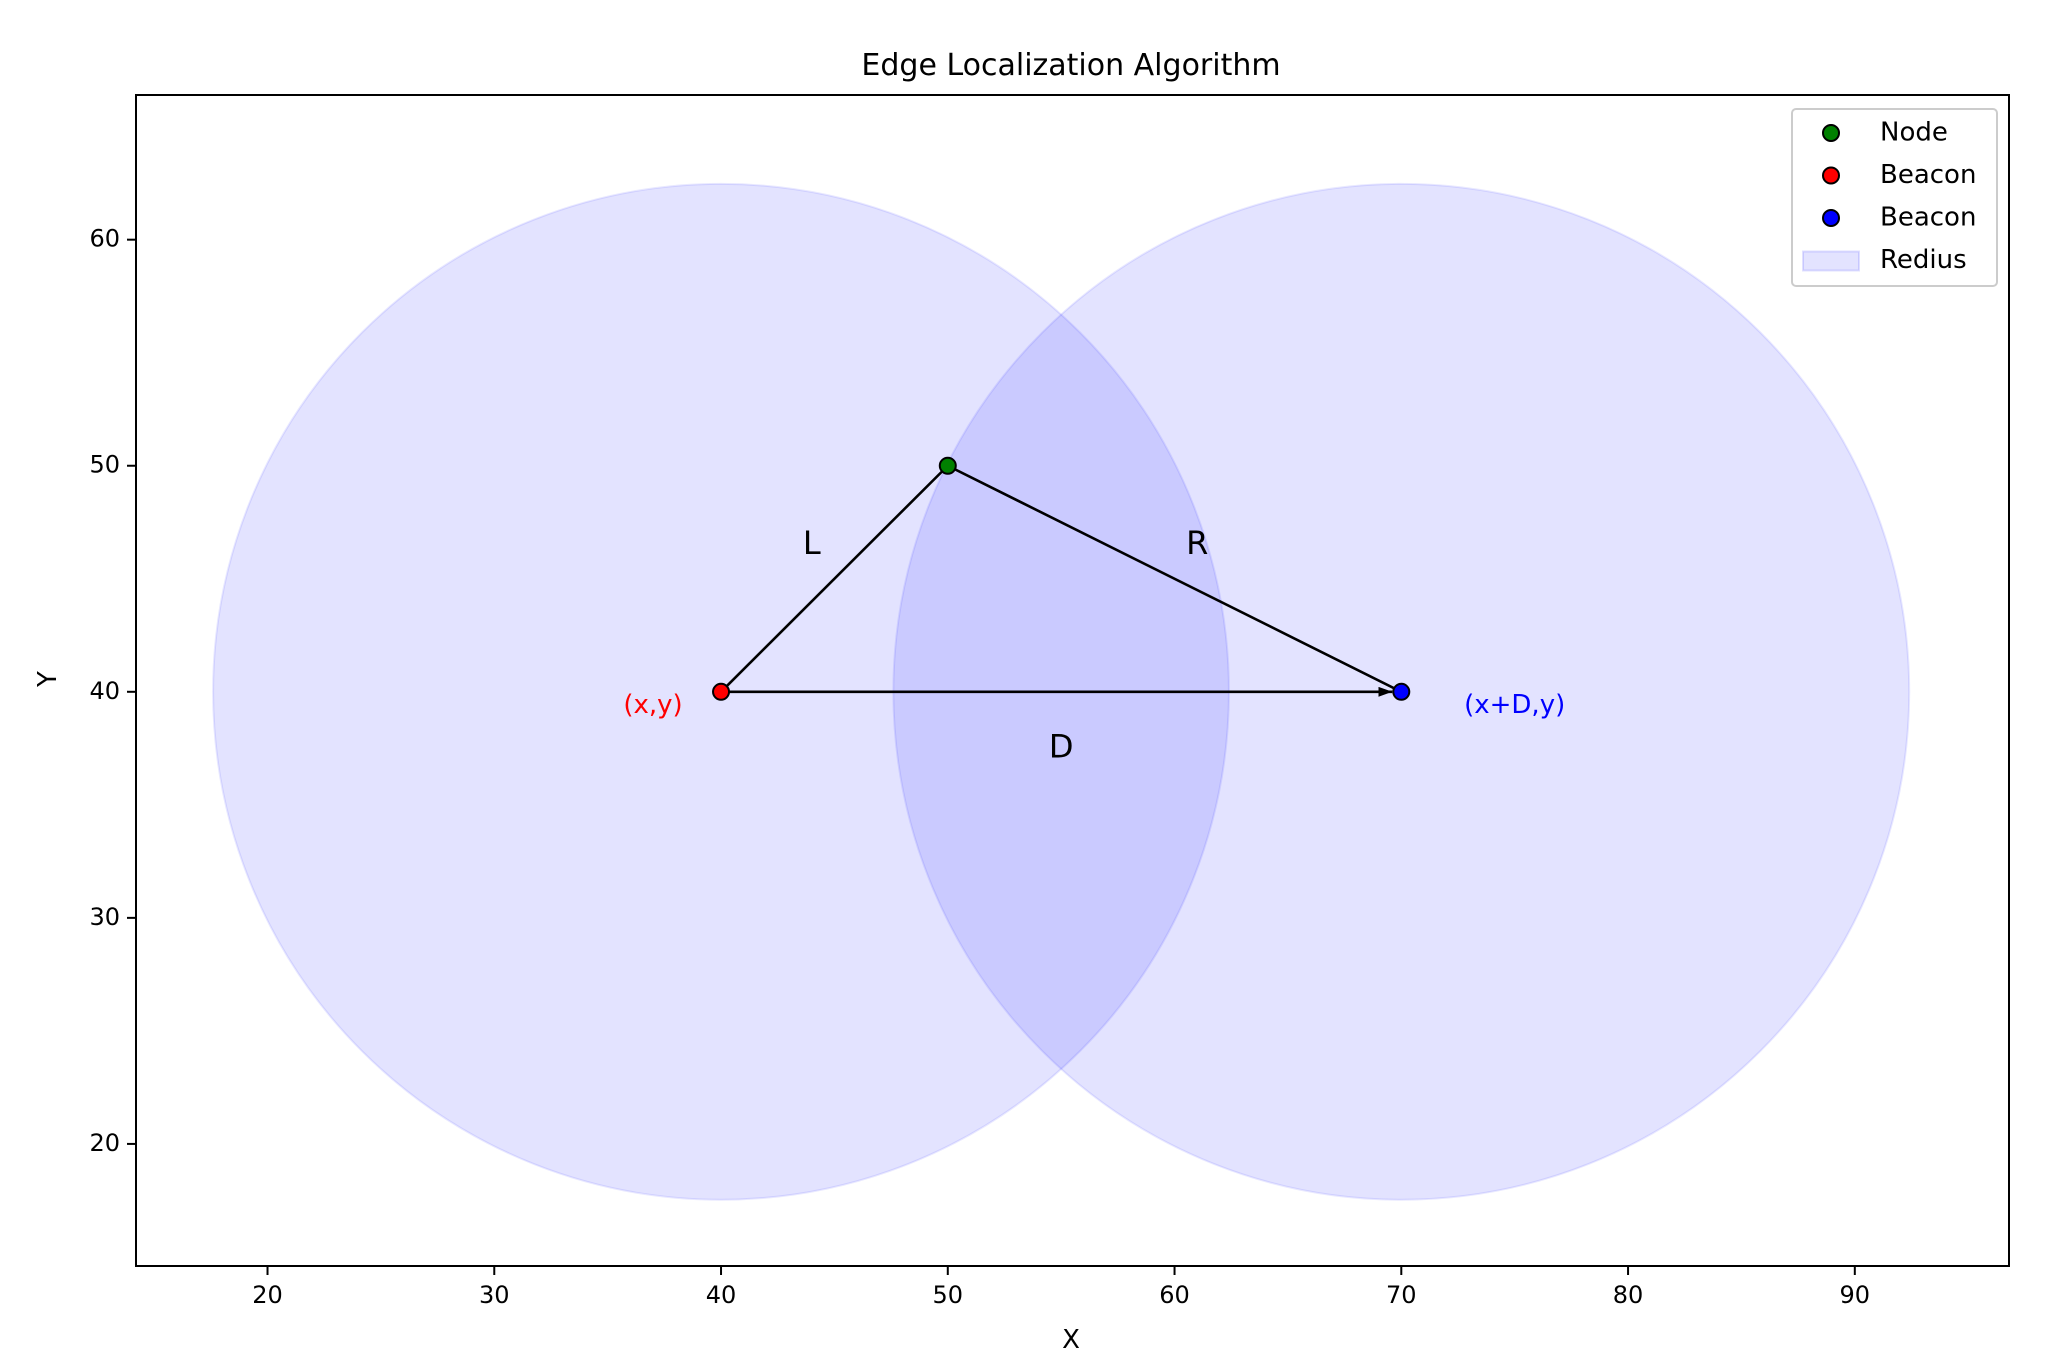 The image size is (2061, 1350). I want to click on y-tick-label: 20, so click(104, 1143).